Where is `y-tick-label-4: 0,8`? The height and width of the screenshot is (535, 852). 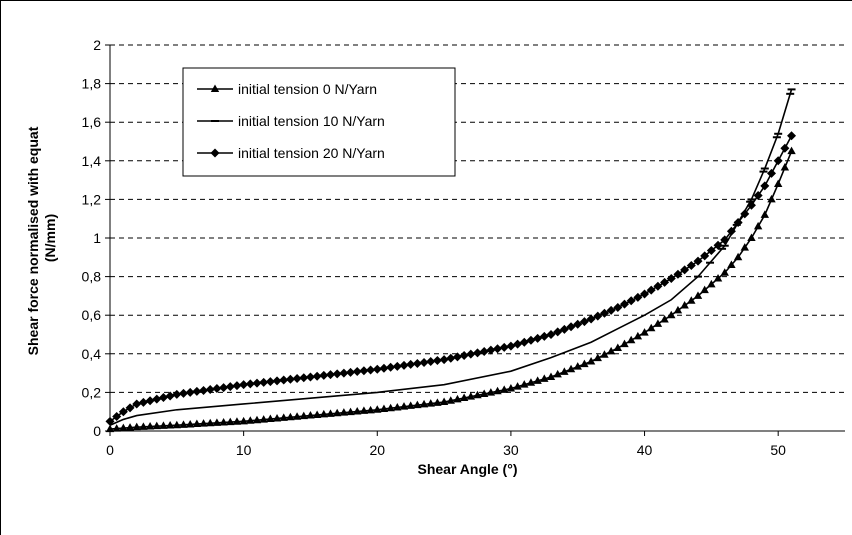 y-tick-label-4: 0,8 is located at coordinates (92, 277).